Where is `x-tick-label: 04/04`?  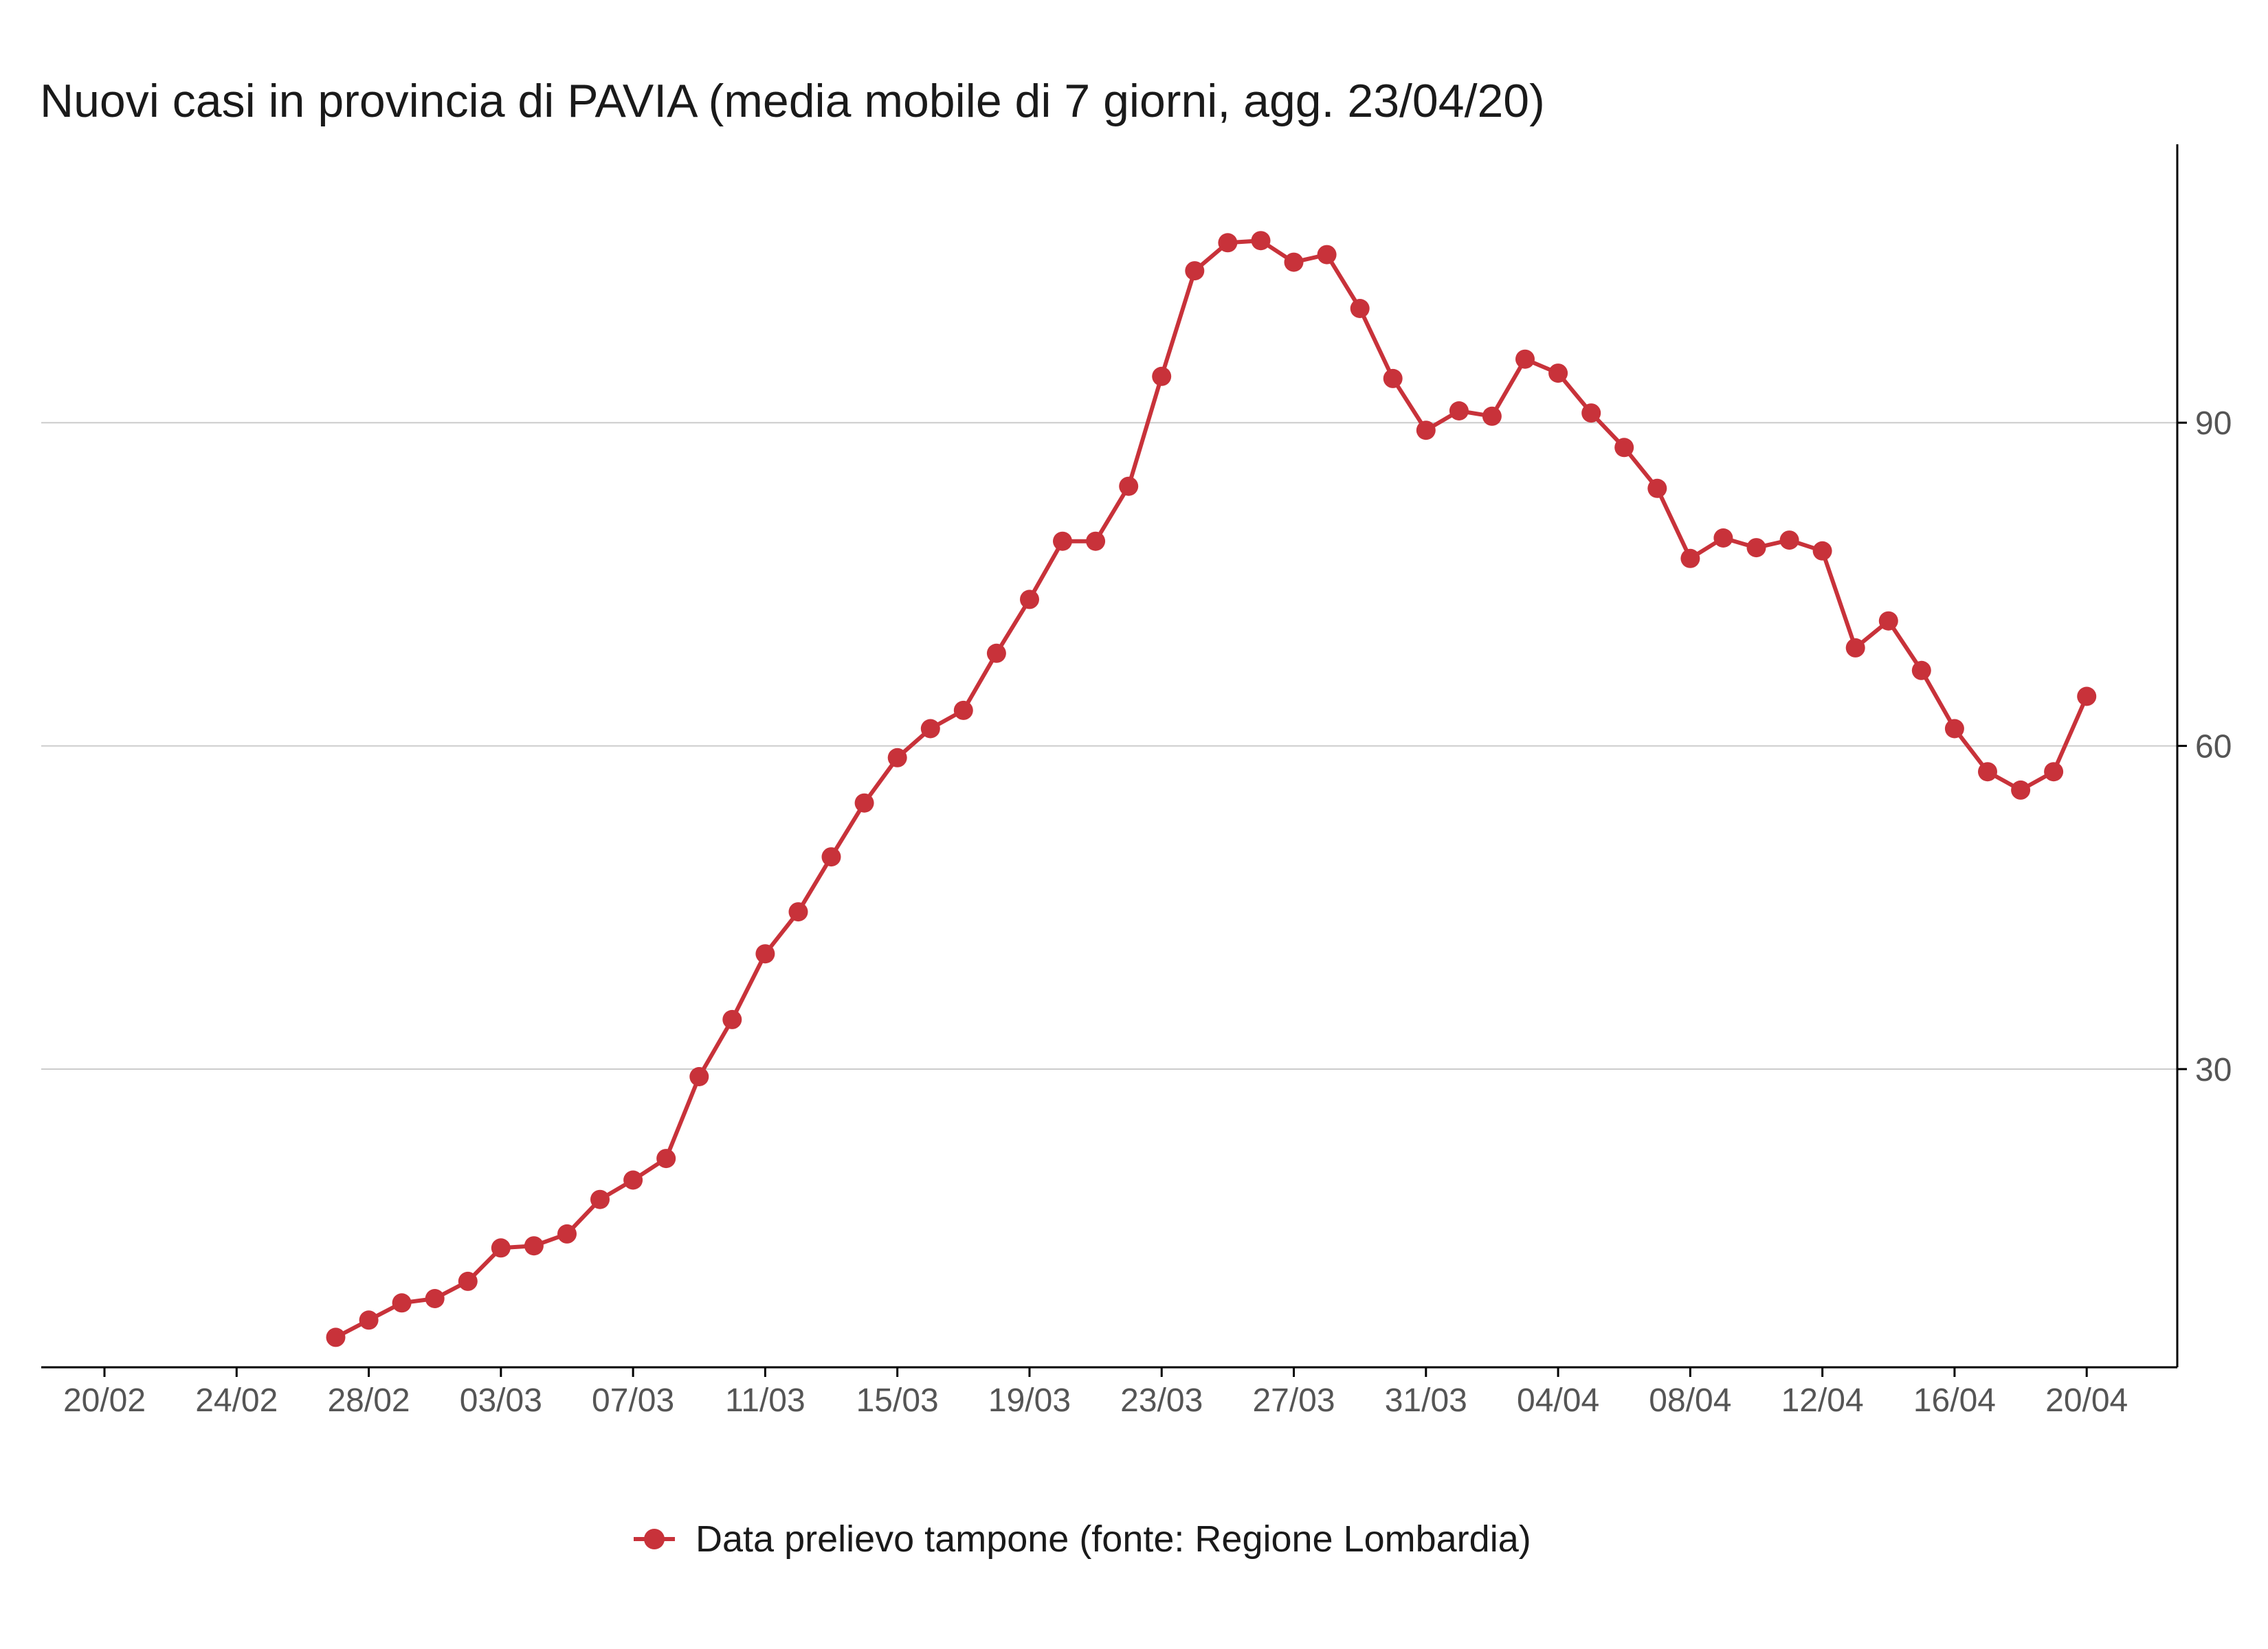
x-tick-label: 04/04 is located at coordinates (1558, 1400).